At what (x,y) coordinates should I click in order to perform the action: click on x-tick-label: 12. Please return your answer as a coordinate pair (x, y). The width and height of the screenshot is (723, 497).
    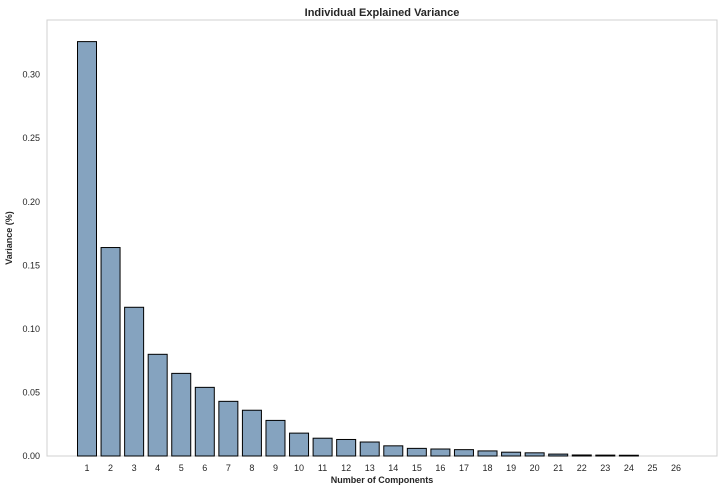
    Looking at the image, I should click on (346, 468).